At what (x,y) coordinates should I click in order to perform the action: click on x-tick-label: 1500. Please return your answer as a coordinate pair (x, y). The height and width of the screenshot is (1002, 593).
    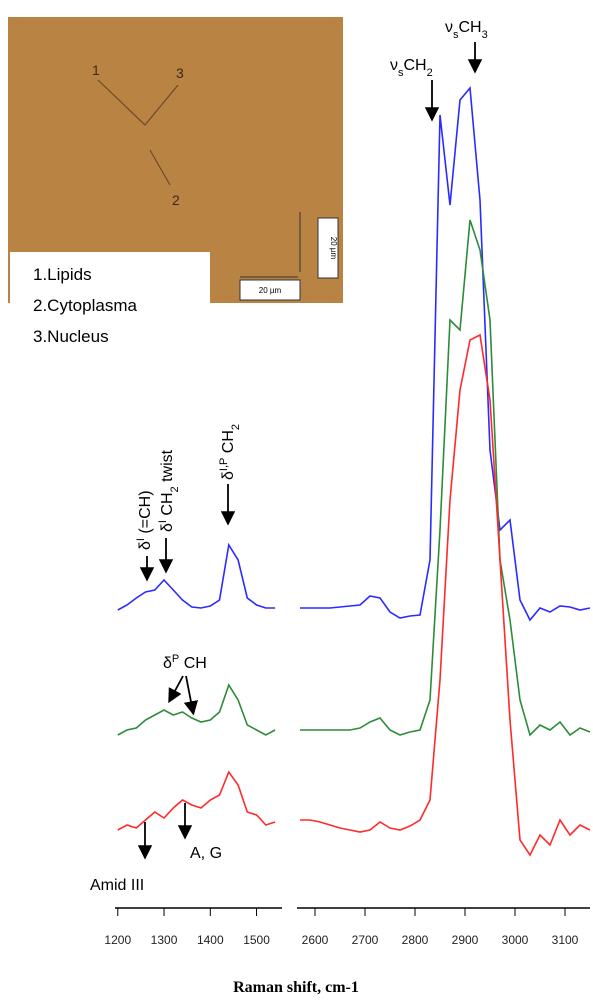
    Looking at the image, I should click on (256, 940).